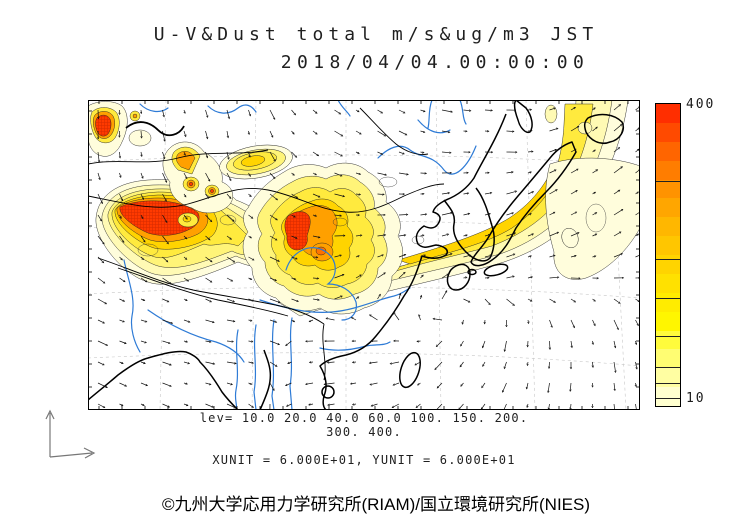 This screenshot has width=752, height=532. I want to click on axes-orientation-icon, so click(70, 434).